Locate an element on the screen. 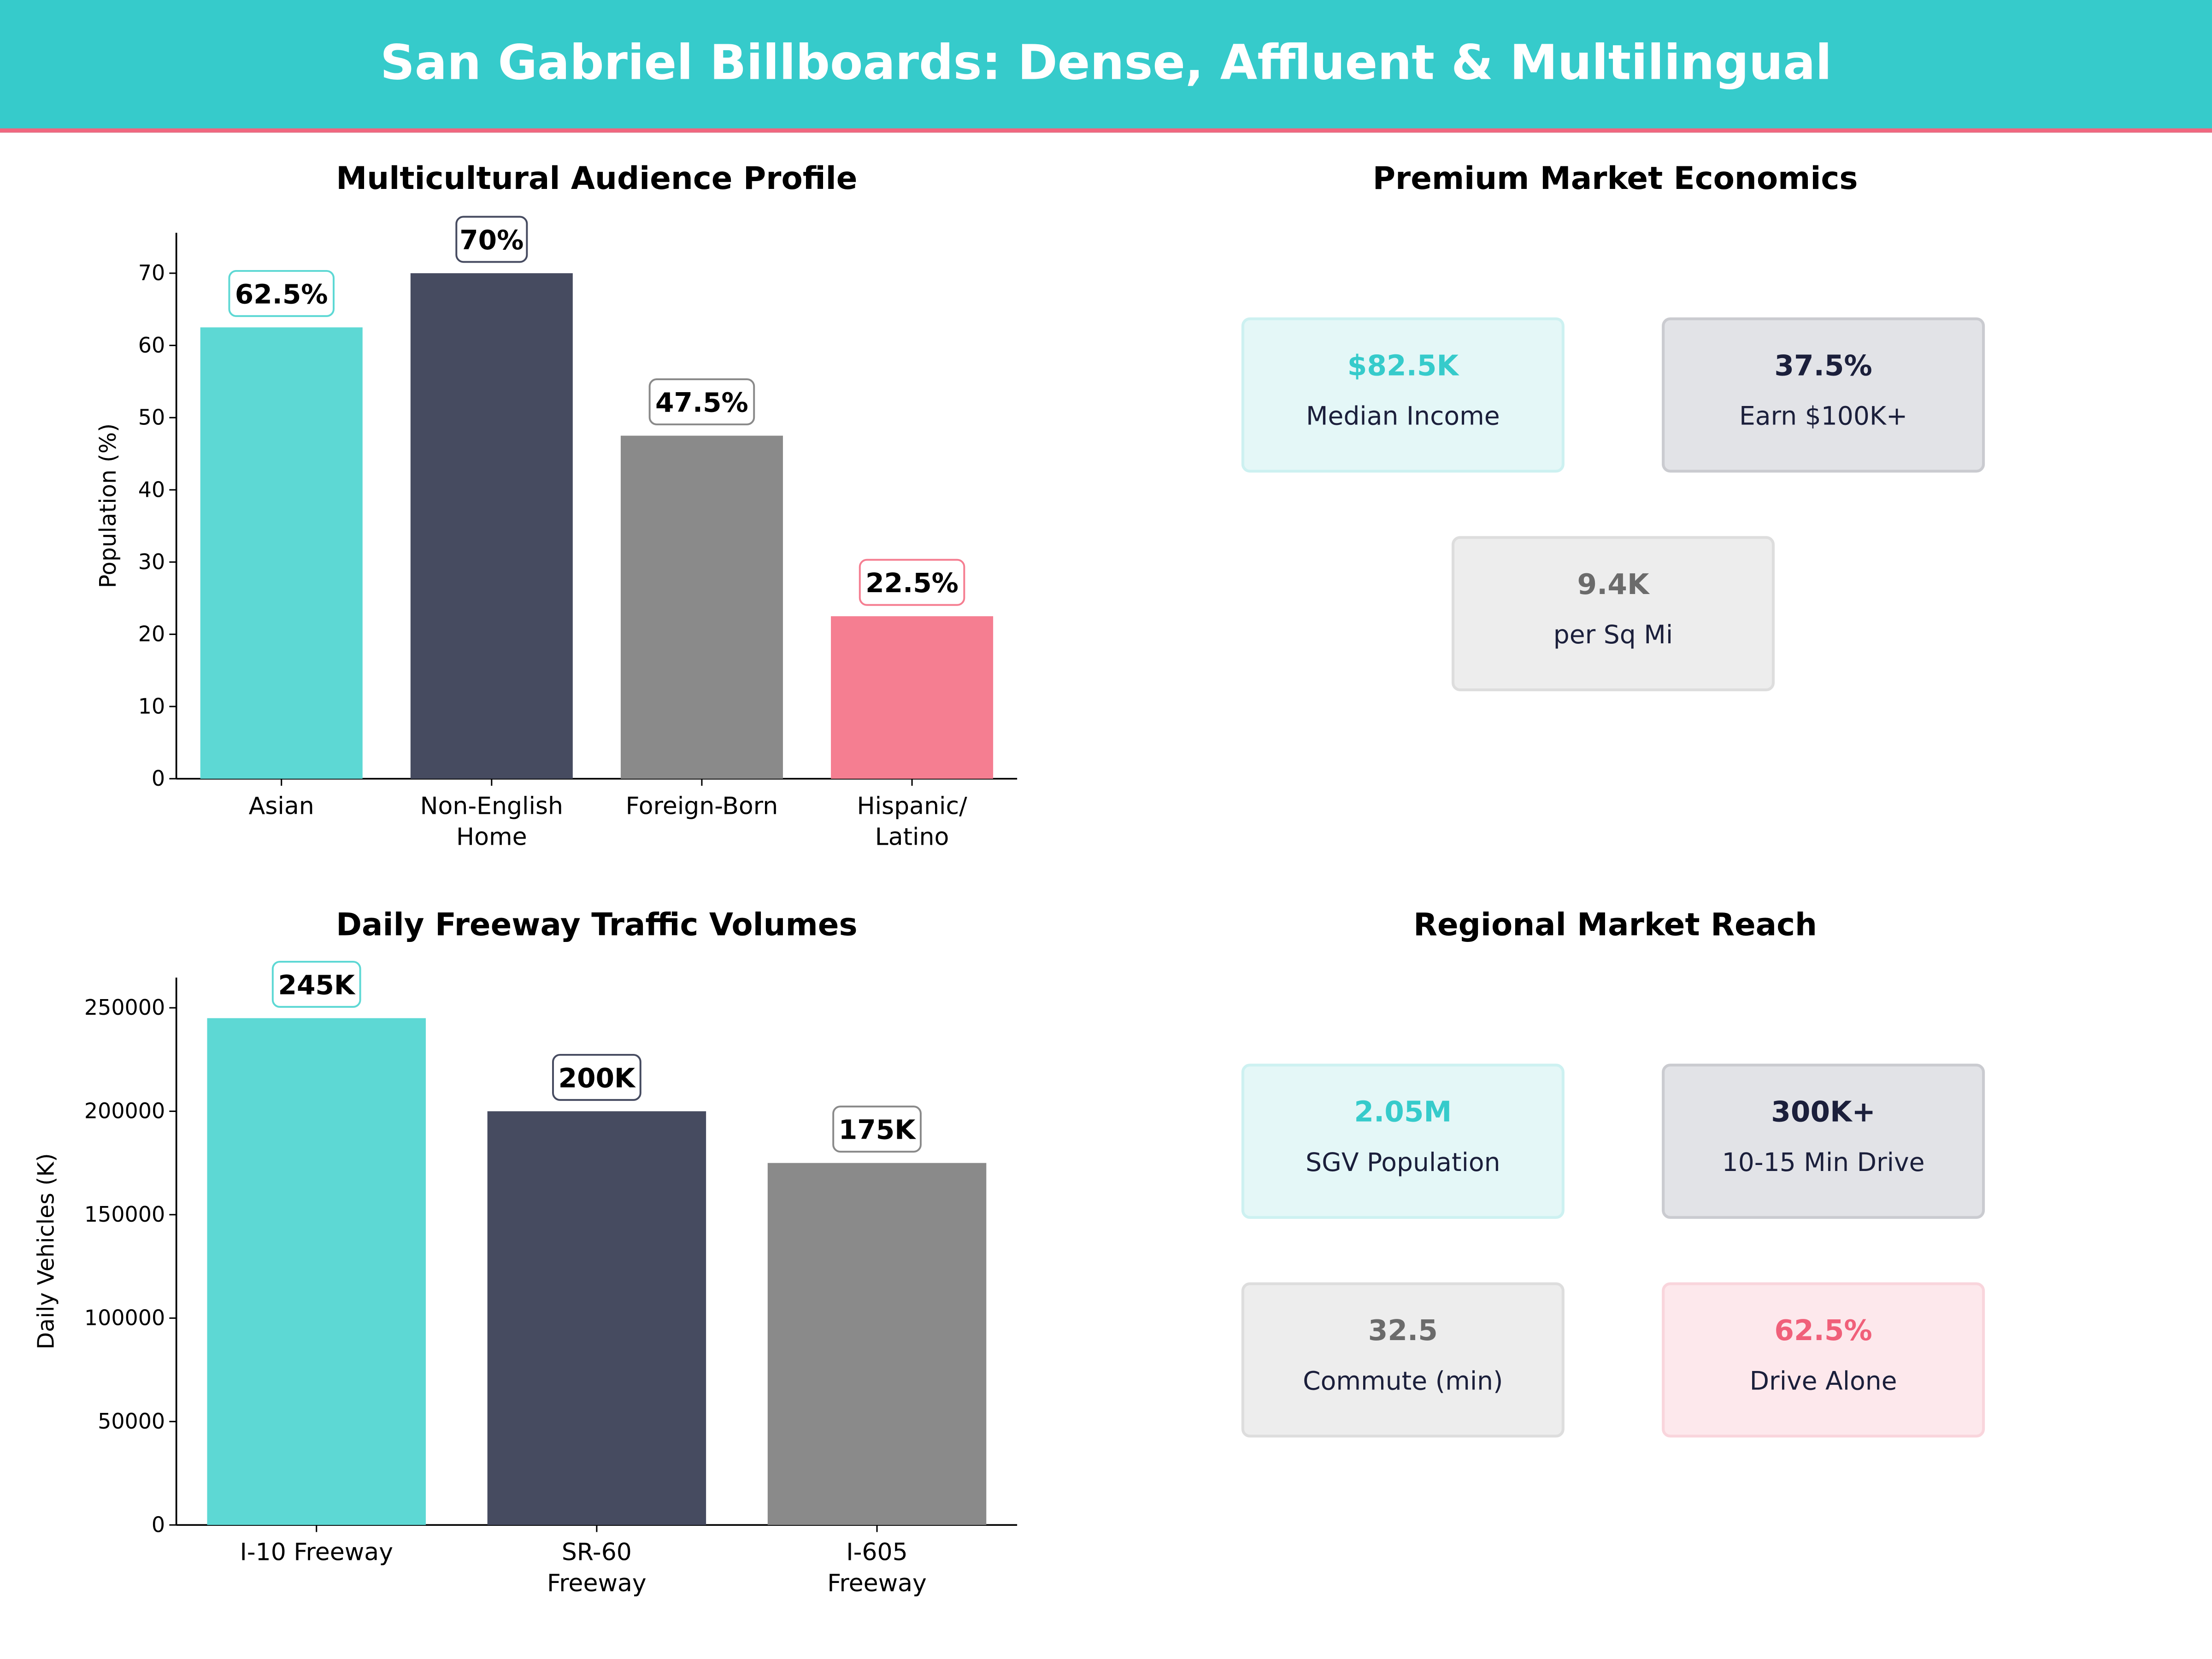 The width and height of the screenshot is (2212, 1659). card-value: 32.5 is located at coordinates (1403, 1330).